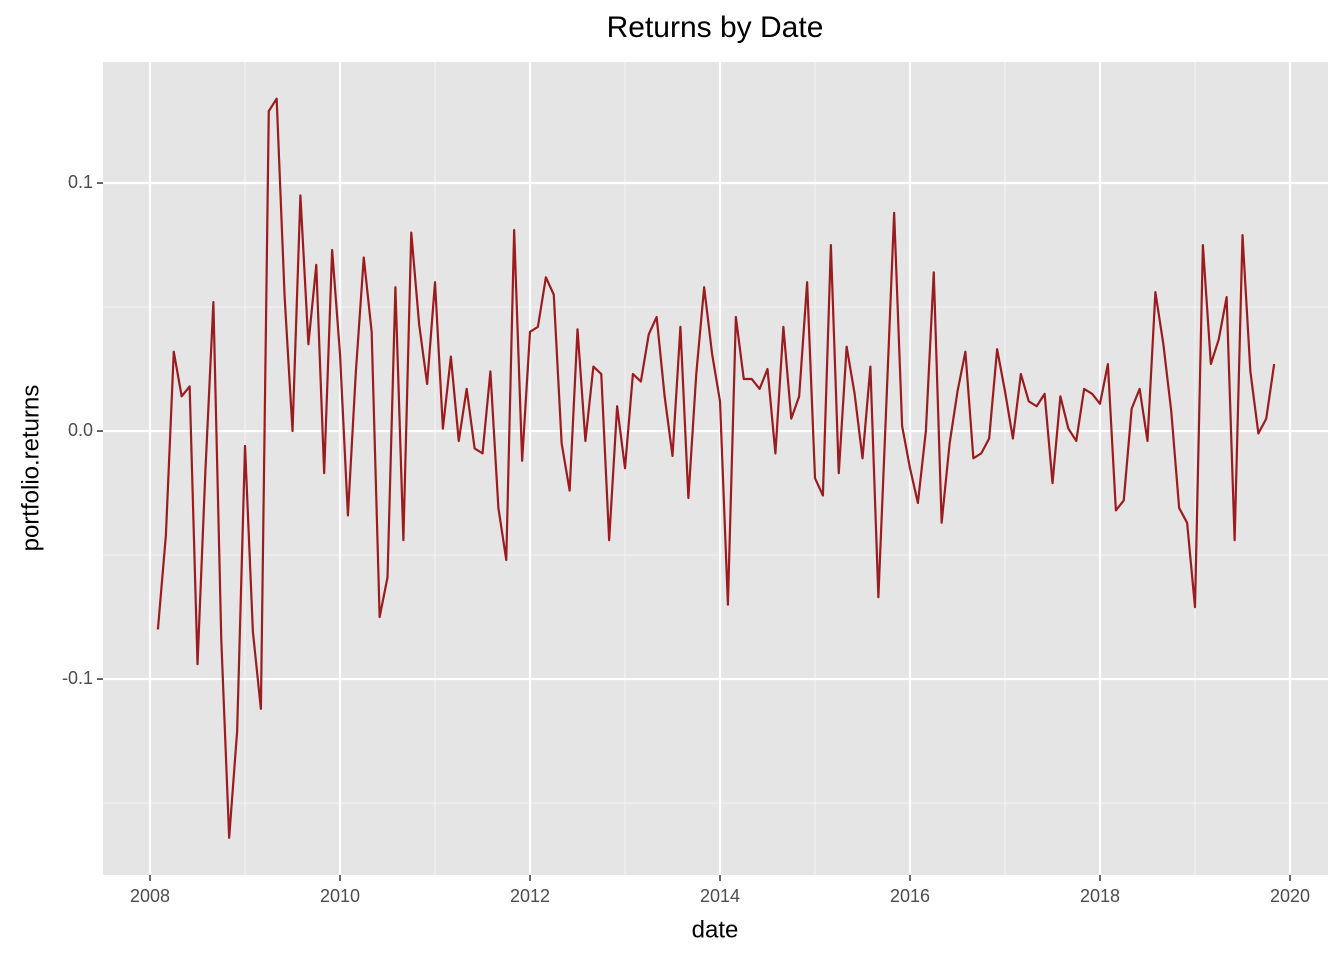 Image resolution: width=1344 pixels, height=960 pixels. What do you see at coordinates (340, 896) in the screenshot?
I see `x-tick-label: 2010` at bounding box center [340, 896].